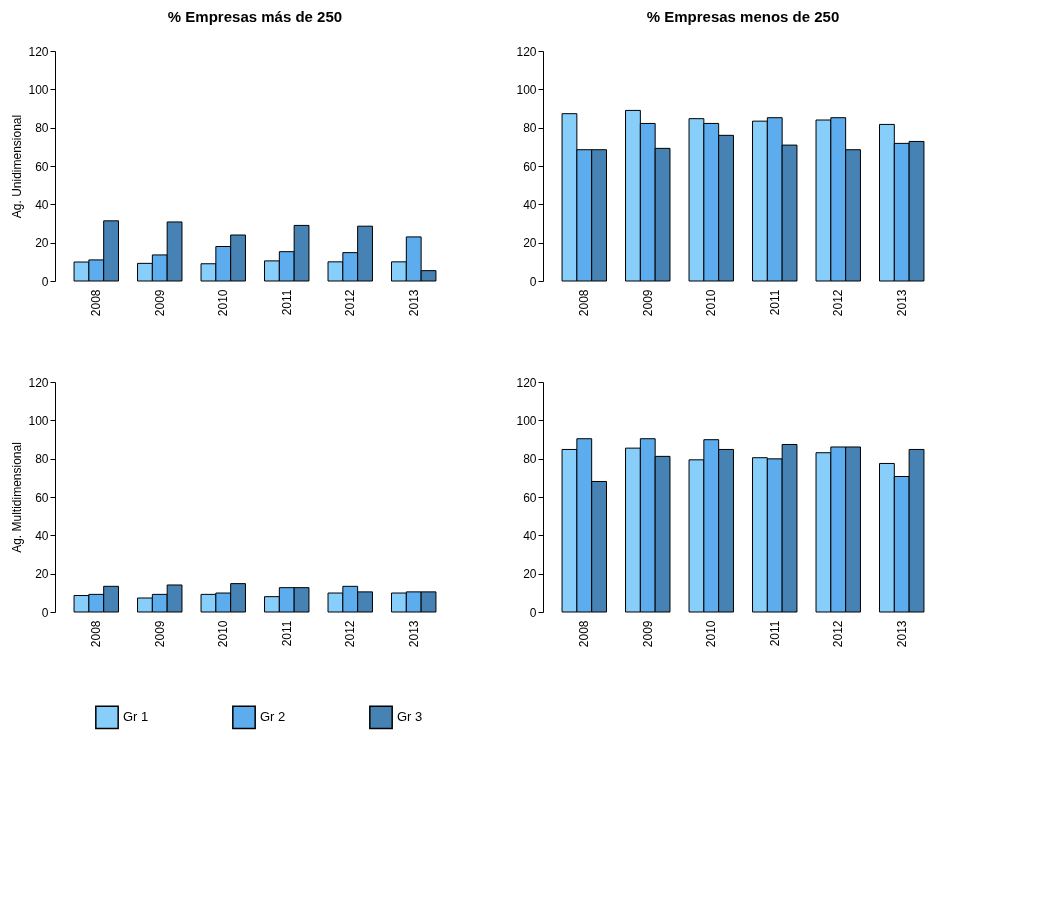 This screenshot has height=908, width=1045. I want to click on chart-title: % Empresas más de 250, so click(255, 16).